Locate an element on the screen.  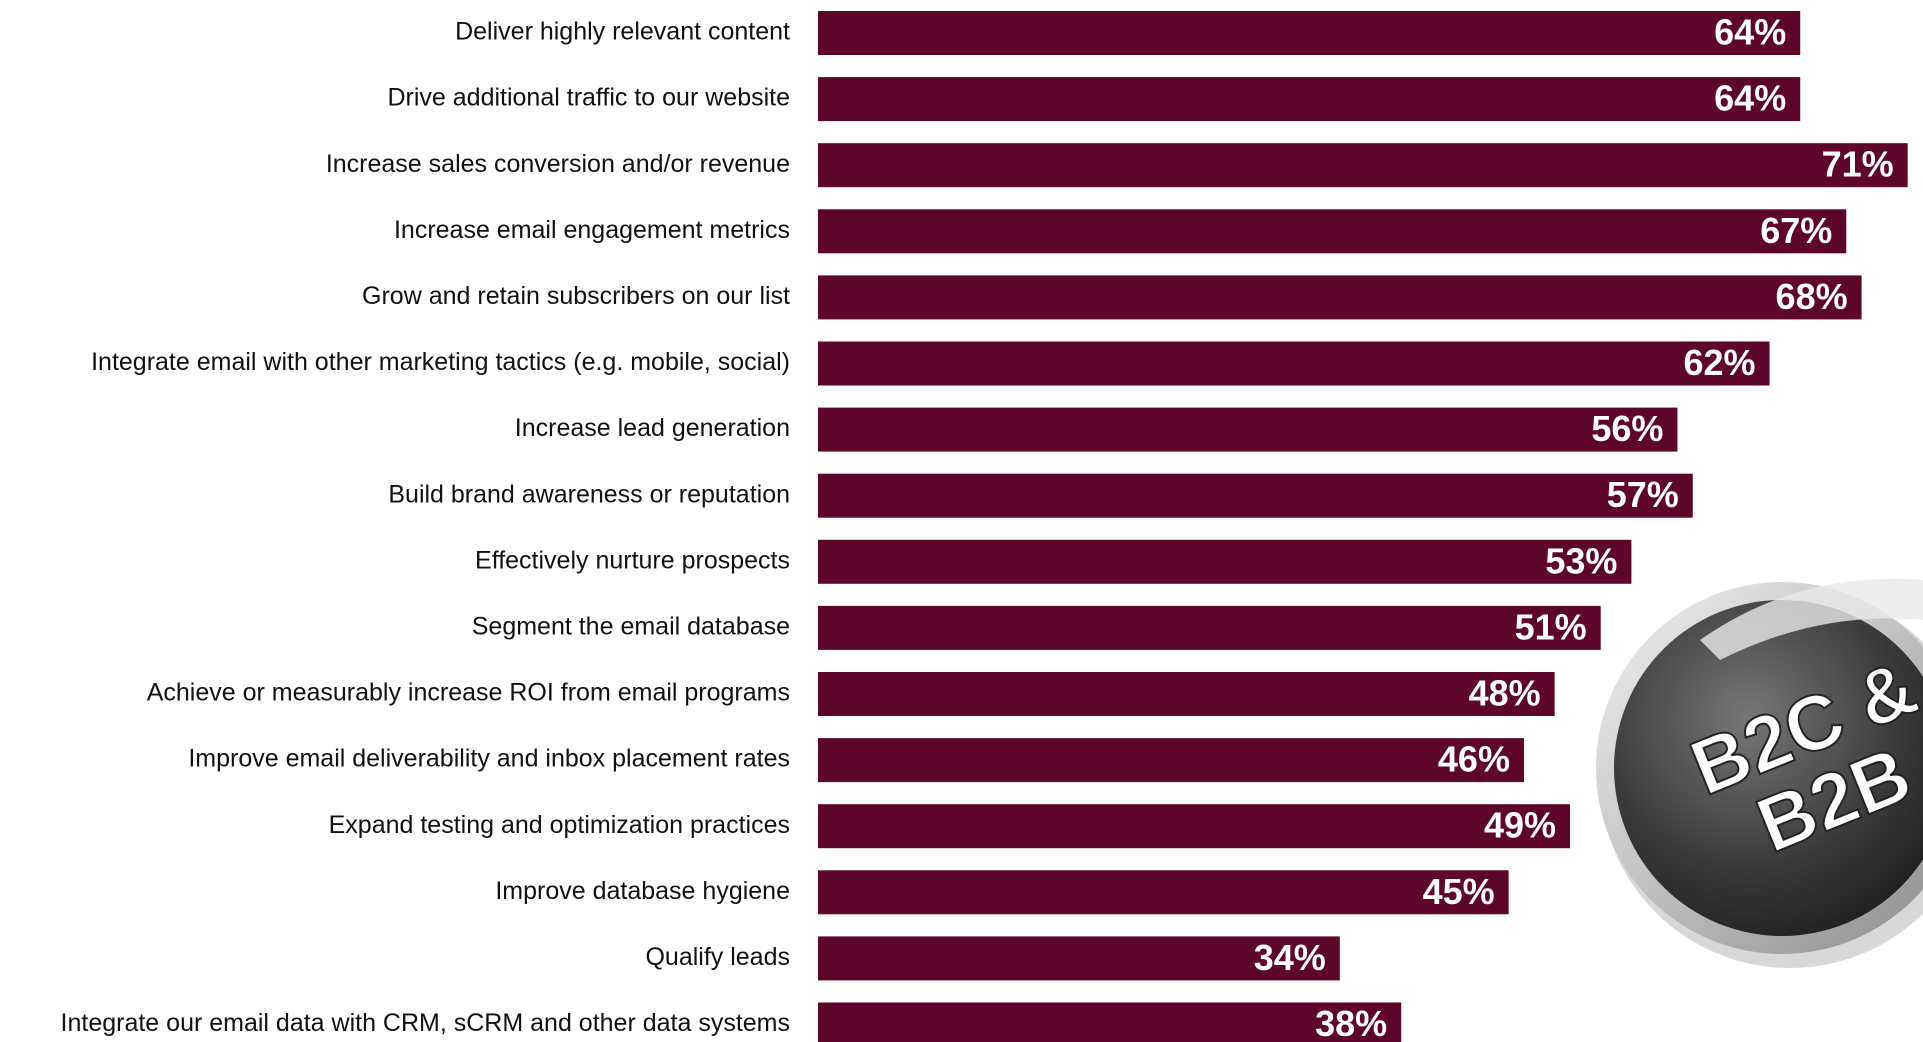
value-label: 57% is located at coordinates (1643, 494).